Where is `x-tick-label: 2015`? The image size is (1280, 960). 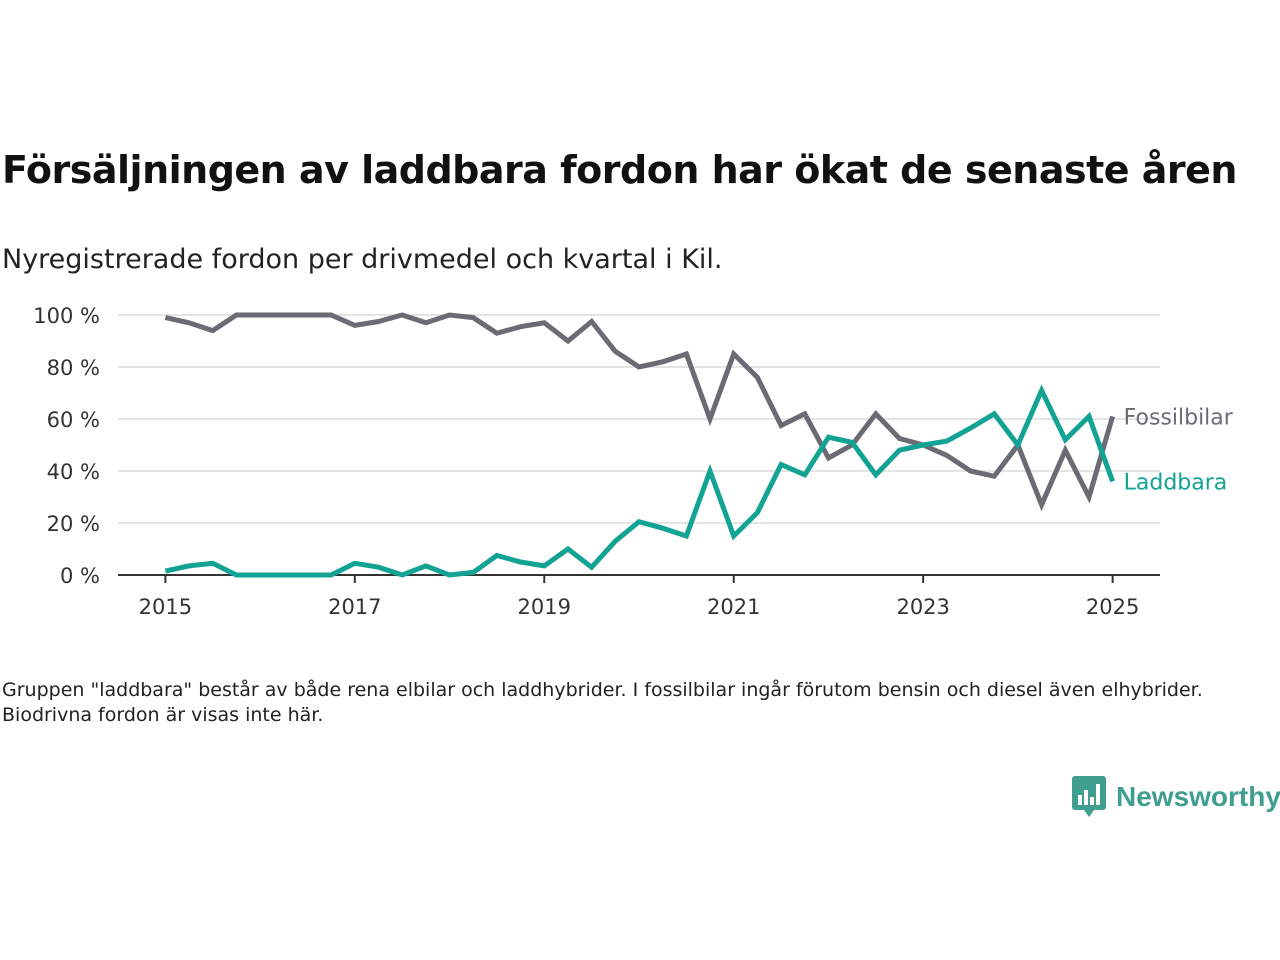 x-tick-label: 2015 is located at coordinates (165, 607).